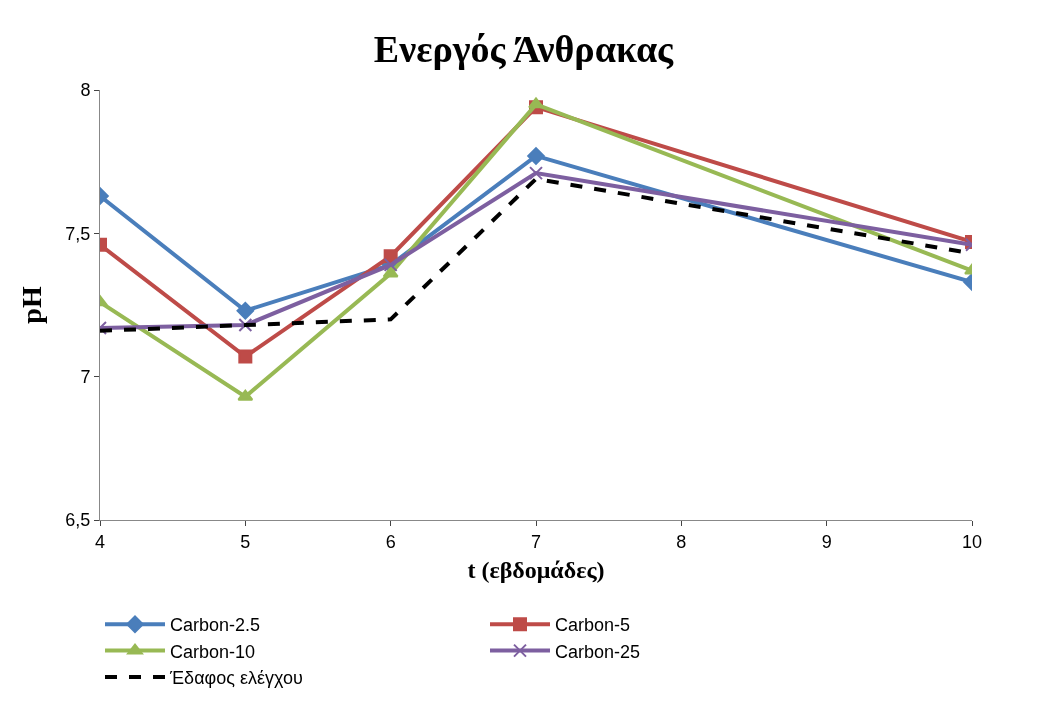 This screenshot has width=1047, height=708. Describe the element at coordinates (236, 678) in the screenshot. I see `legend-label: Έδαφος ελέγχου` at that location.